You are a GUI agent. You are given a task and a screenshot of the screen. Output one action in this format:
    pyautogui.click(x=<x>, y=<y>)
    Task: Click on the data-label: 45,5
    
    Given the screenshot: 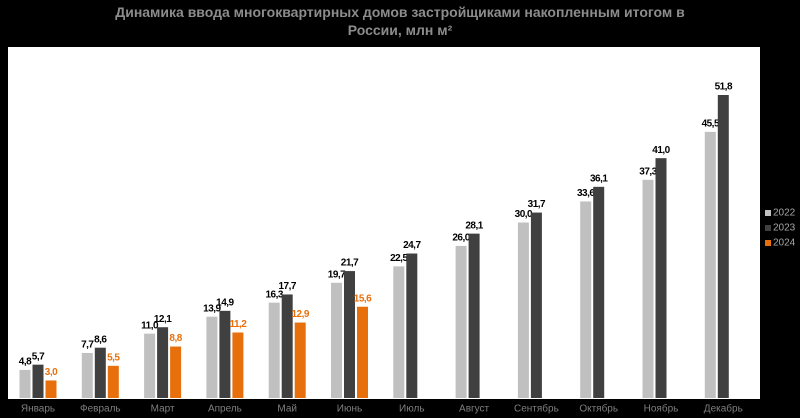 What is the action you would take?
    pyautogui.click(x=711, y=123)
    